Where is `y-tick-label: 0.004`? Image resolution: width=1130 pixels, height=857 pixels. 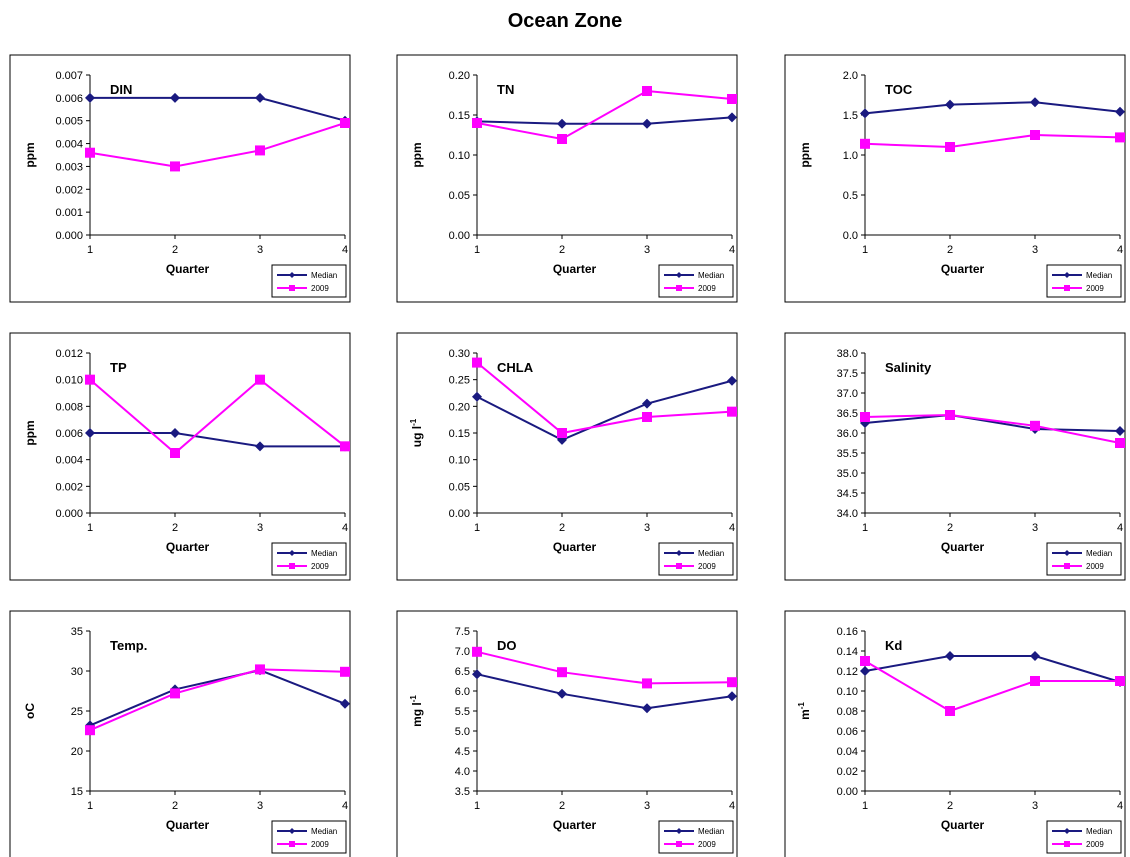 y-tick-label: 0.004 is located at coordinates (69, 461).